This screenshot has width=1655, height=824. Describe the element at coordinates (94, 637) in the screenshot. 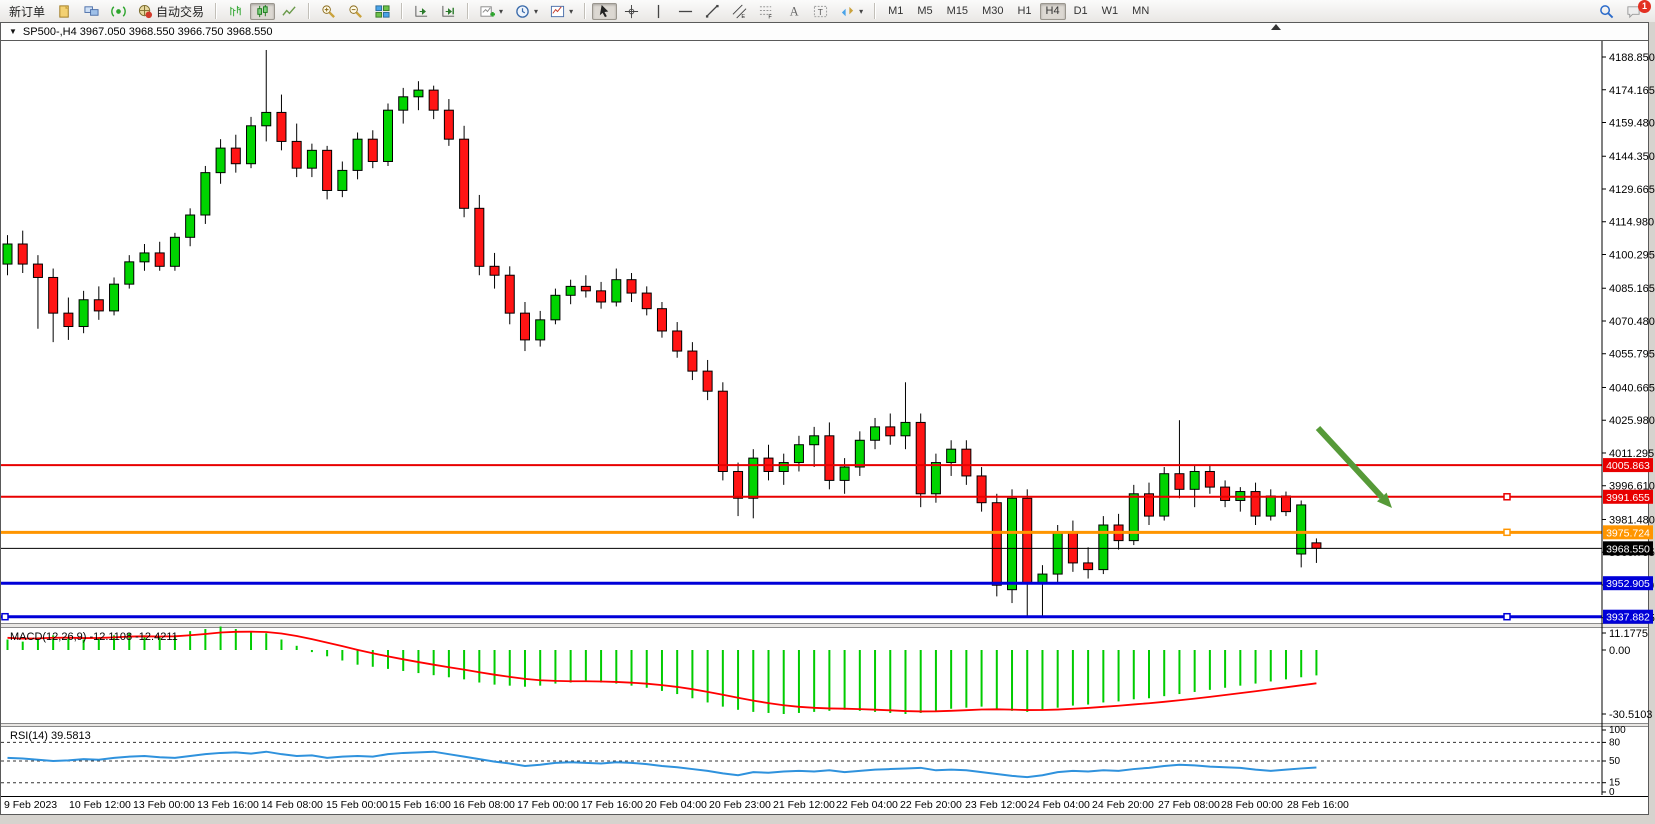

I see `macd-indicator-label: MACD(12,26,9) -12.1108 -12.4211` at that location.